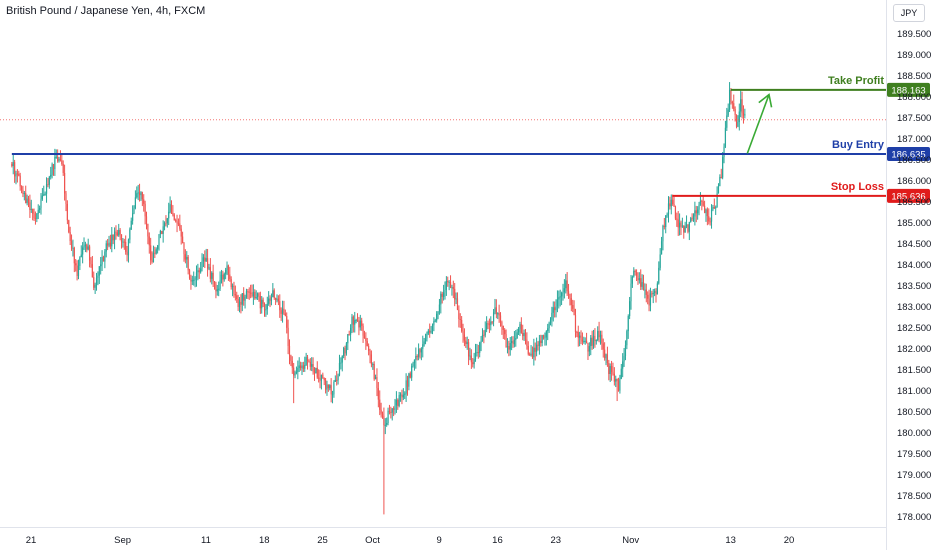 The image size is (932, 550). I want to click on x-tick-label: 20, so click(789, 540).